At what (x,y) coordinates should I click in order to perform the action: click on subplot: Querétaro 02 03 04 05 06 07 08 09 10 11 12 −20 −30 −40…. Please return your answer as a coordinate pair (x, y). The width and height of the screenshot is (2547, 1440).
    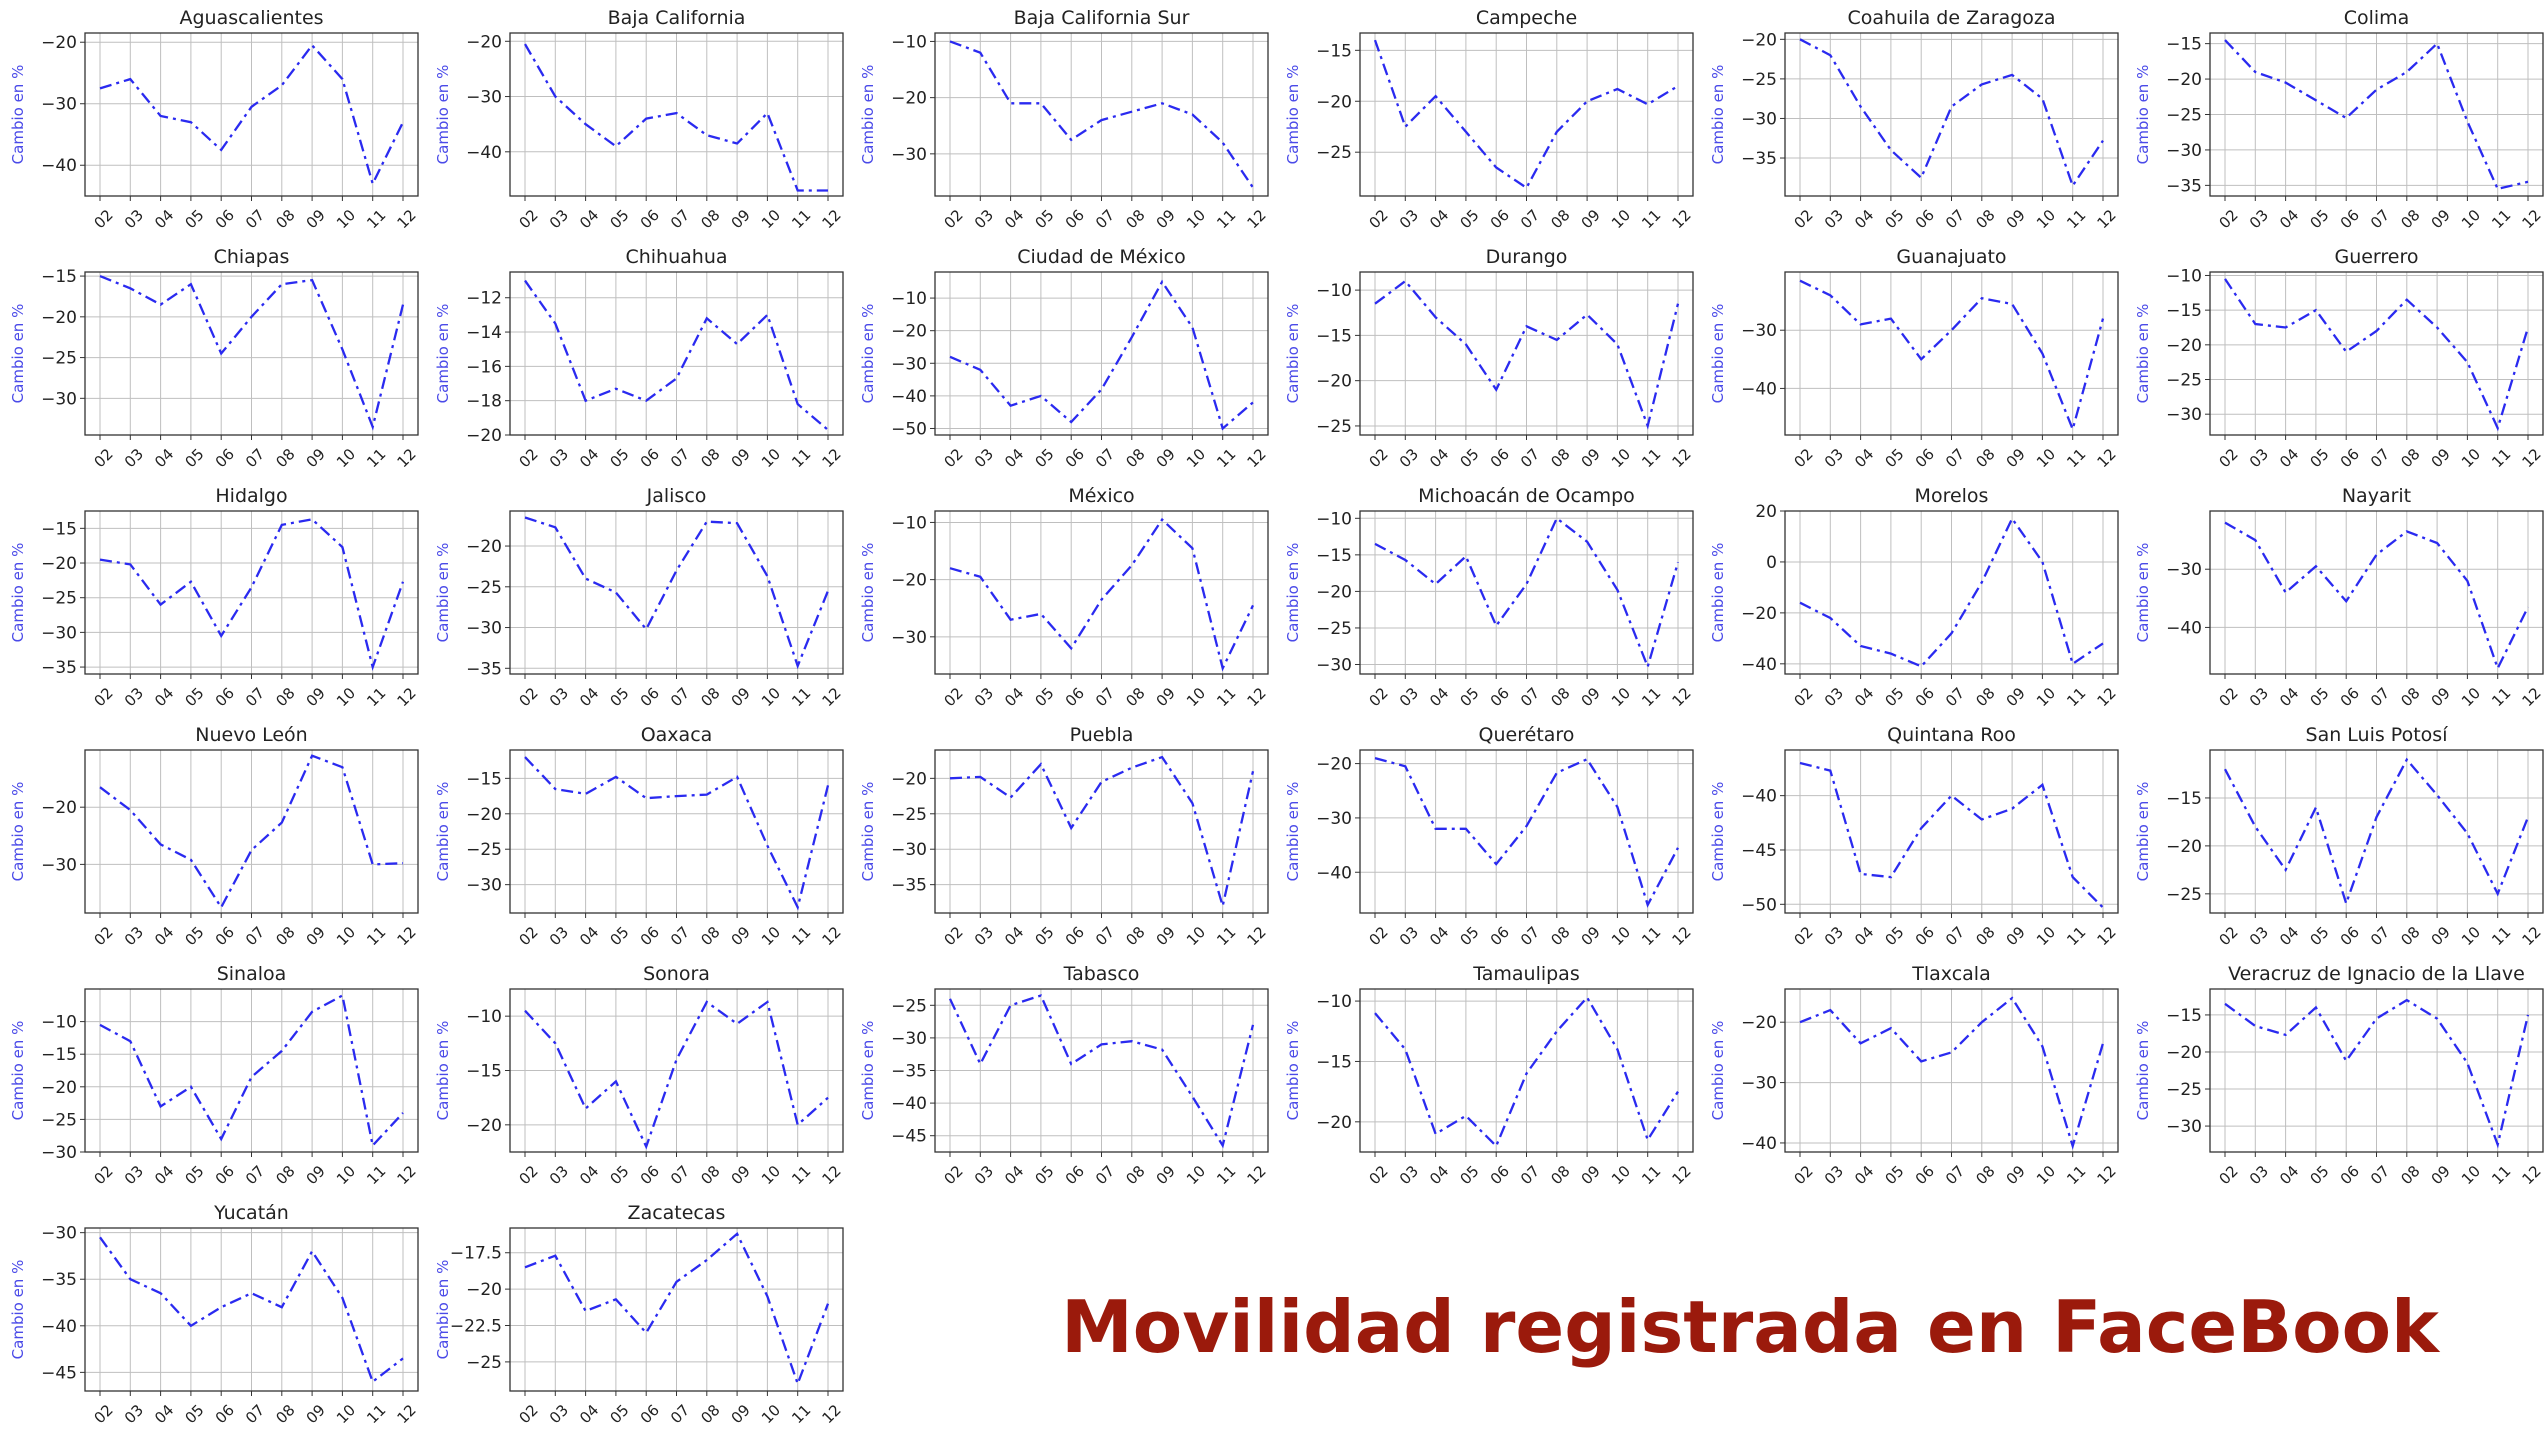
    Looking at the image, I should click on (1489, 836).